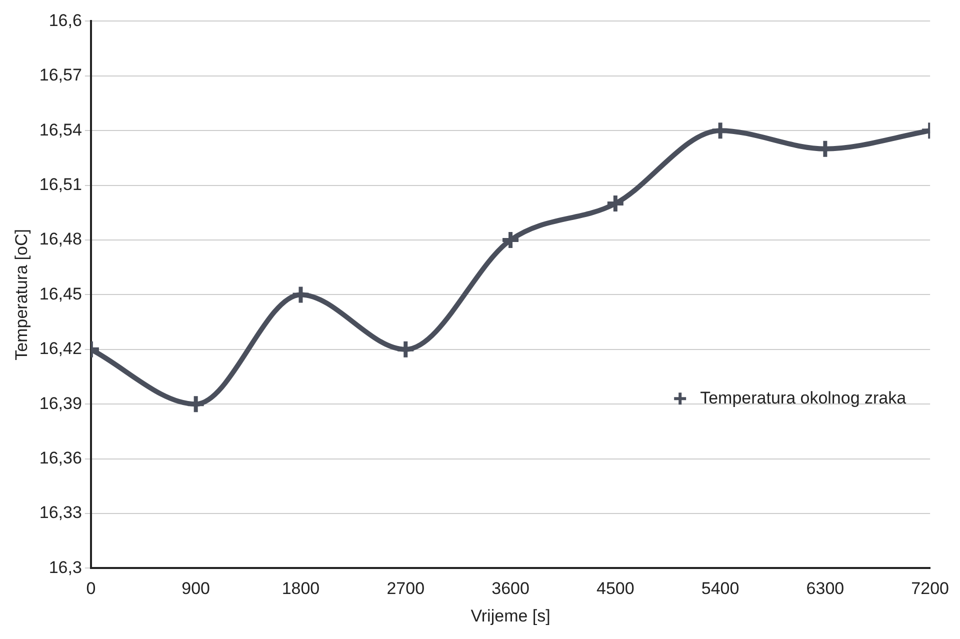 The image size is (960, 639). I want to click on x-tick-label: 900, so click(196, 588).